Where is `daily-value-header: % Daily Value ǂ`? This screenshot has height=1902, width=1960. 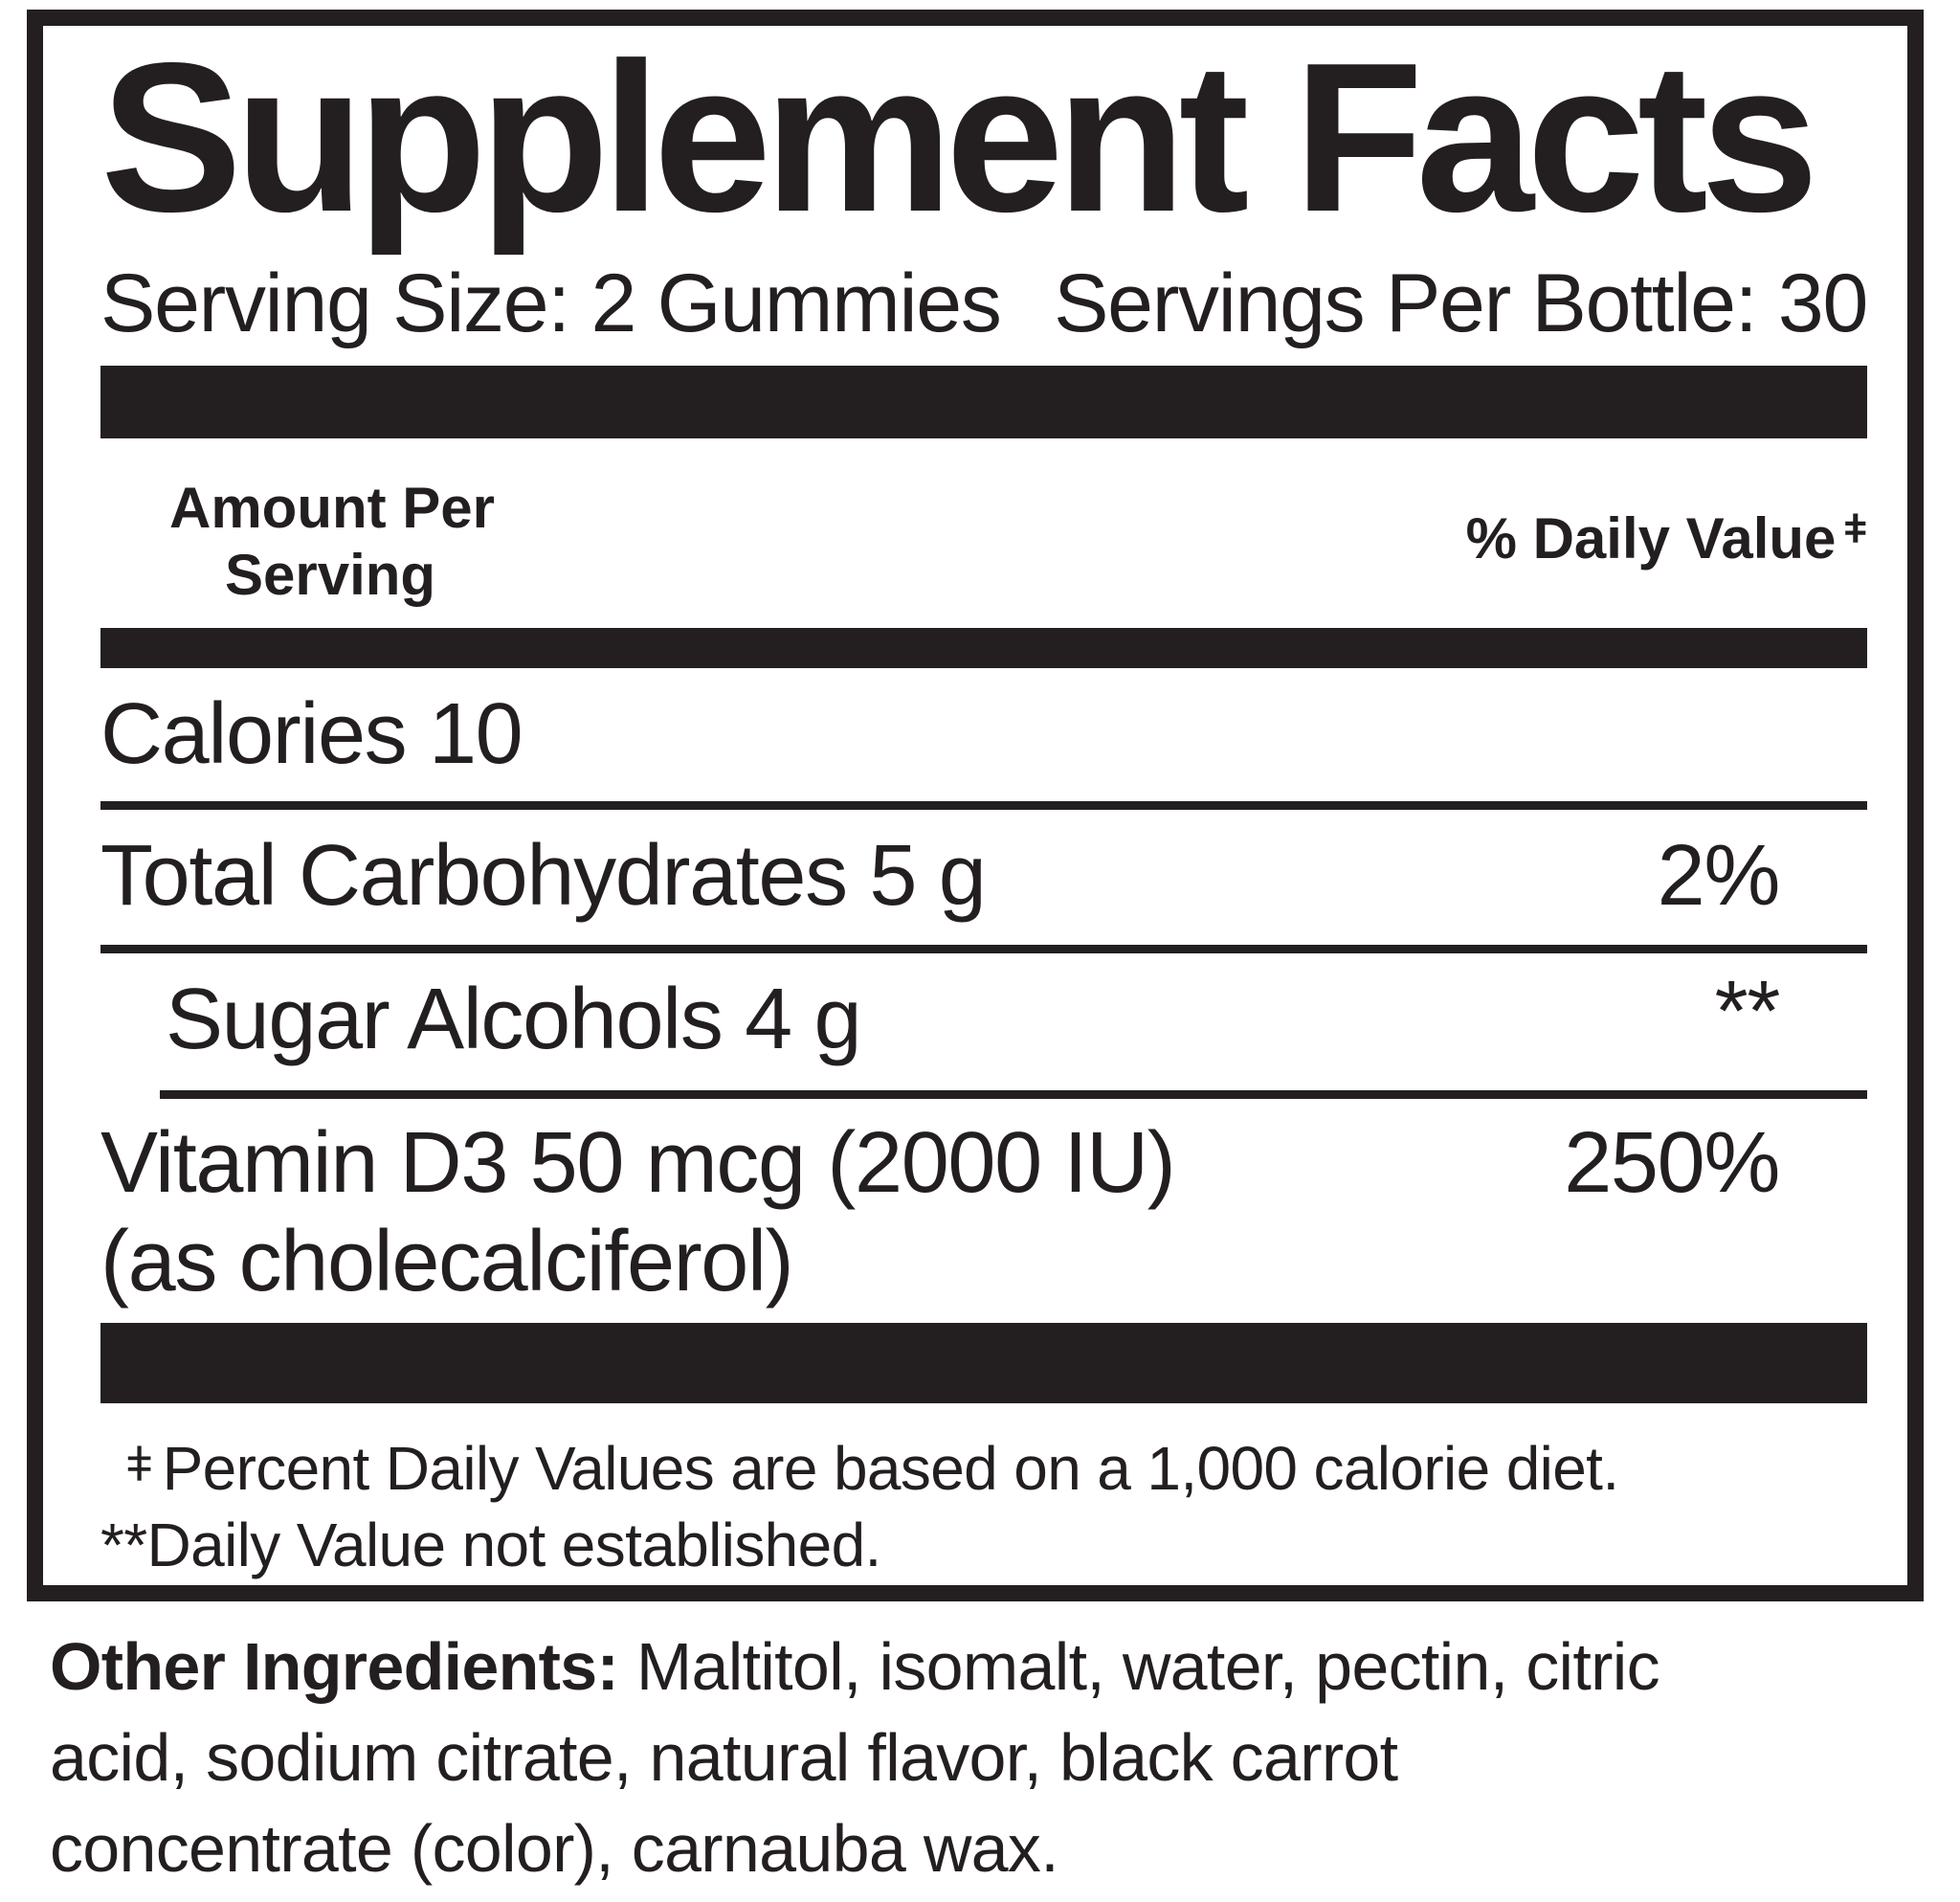 daily-value-header: % Daily Value ǂ is located at coordinates (1667, 541).